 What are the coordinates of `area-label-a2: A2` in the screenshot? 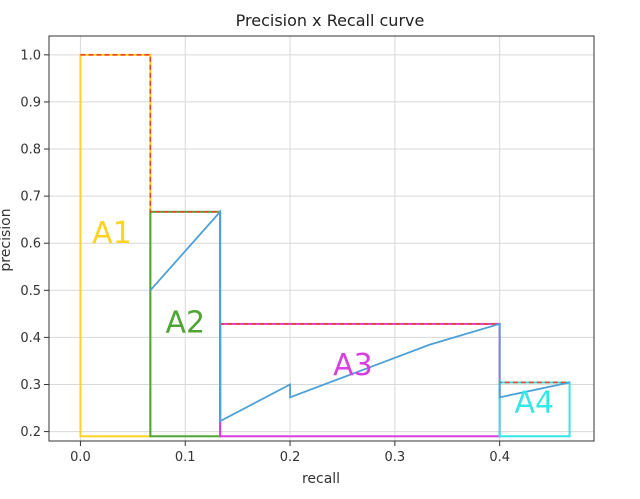 It's located at (185, 323).